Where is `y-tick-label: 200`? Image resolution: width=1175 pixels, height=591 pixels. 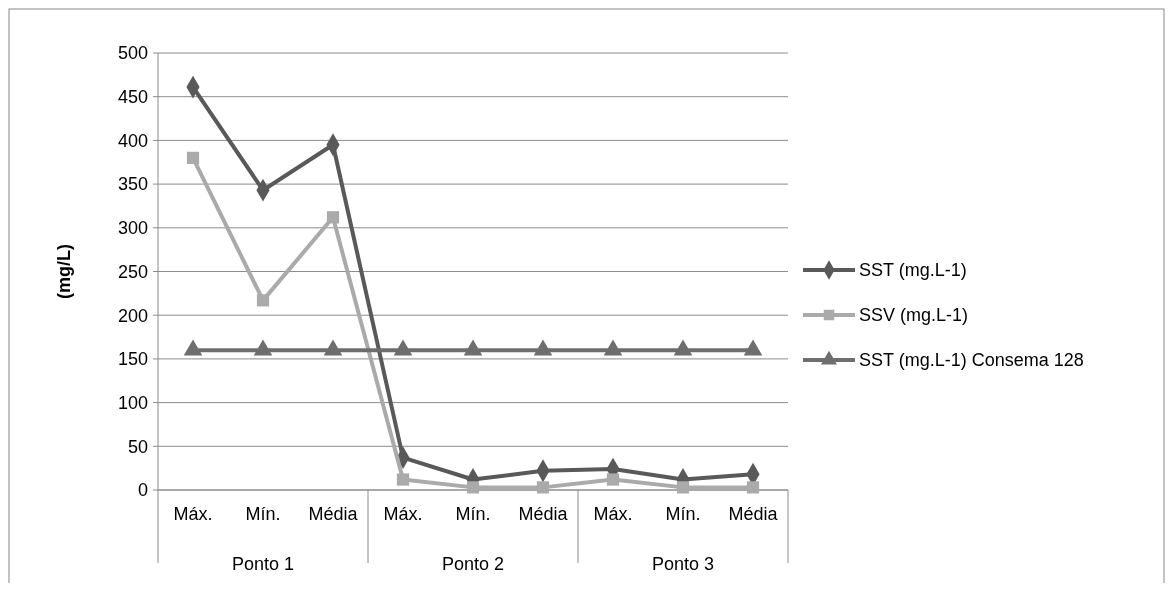
y-tick-label: 200 is located at coordinates (132, 315).